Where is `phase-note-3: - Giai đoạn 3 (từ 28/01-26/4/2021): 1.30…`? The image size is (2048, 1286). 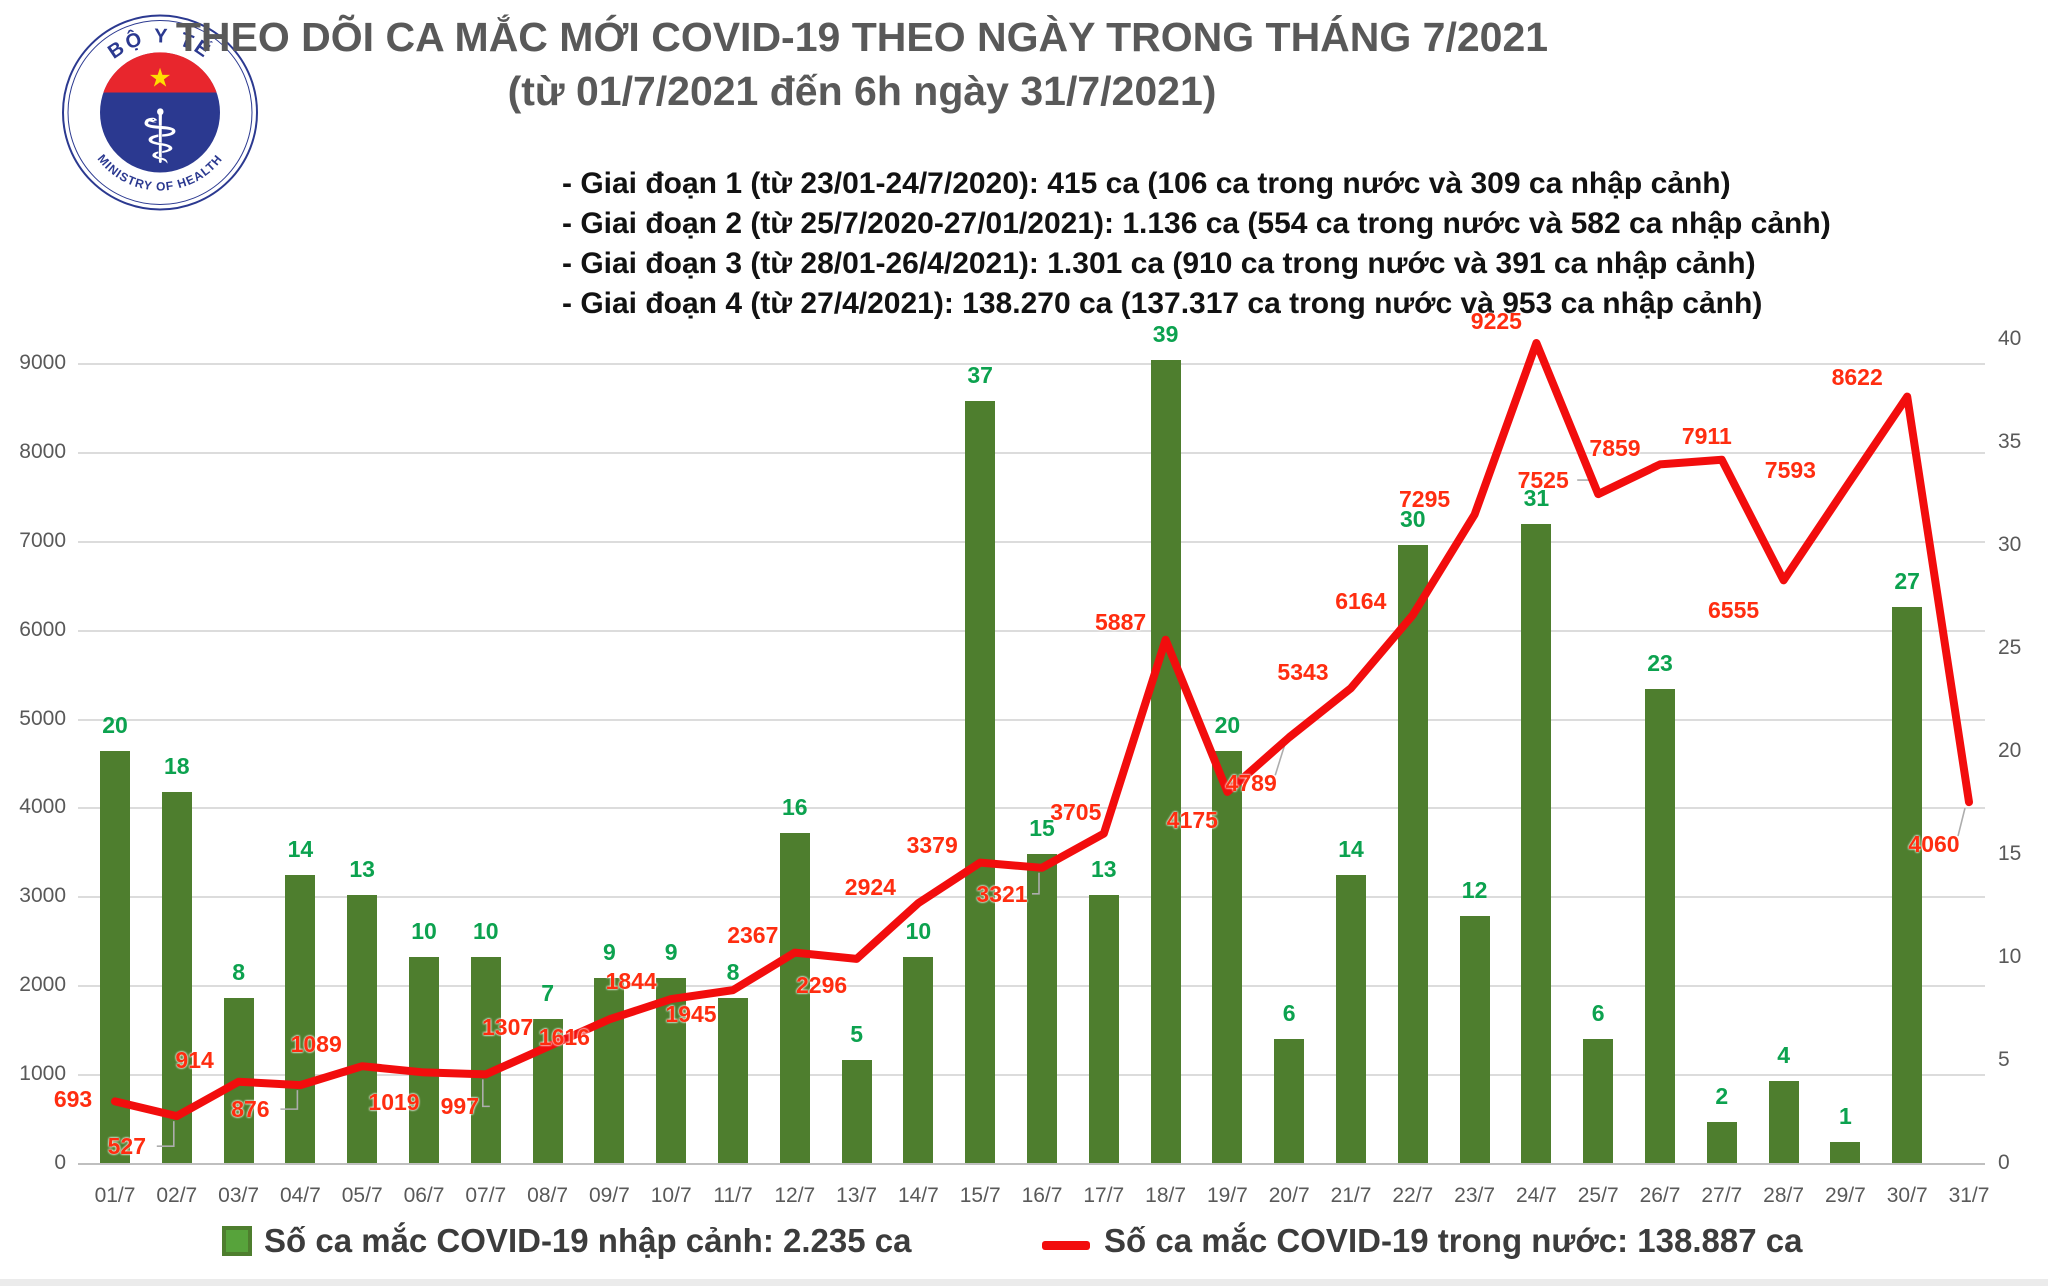
phase-note-3: - Giai đoạn 3 (từ 28/01-26/4/2021): 1.30… is located at coordinates (1159, 263).